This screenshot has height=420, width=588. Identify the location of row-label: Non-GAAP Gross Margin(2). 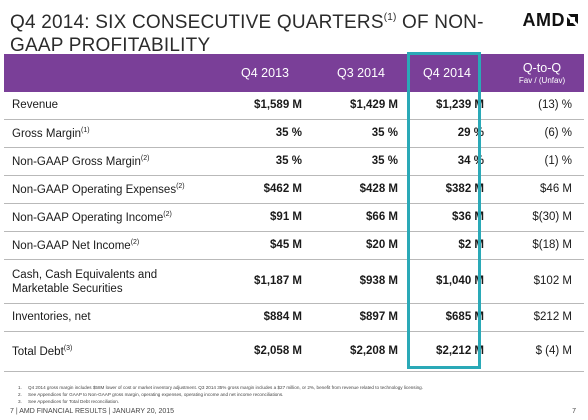
(80, 161).